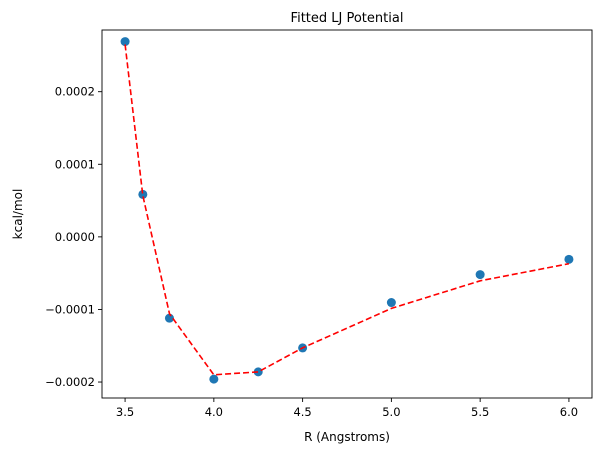 This screenshot has width=605, height=453. I want to click on y-tick-label: −0.0002, so click(70, 382).